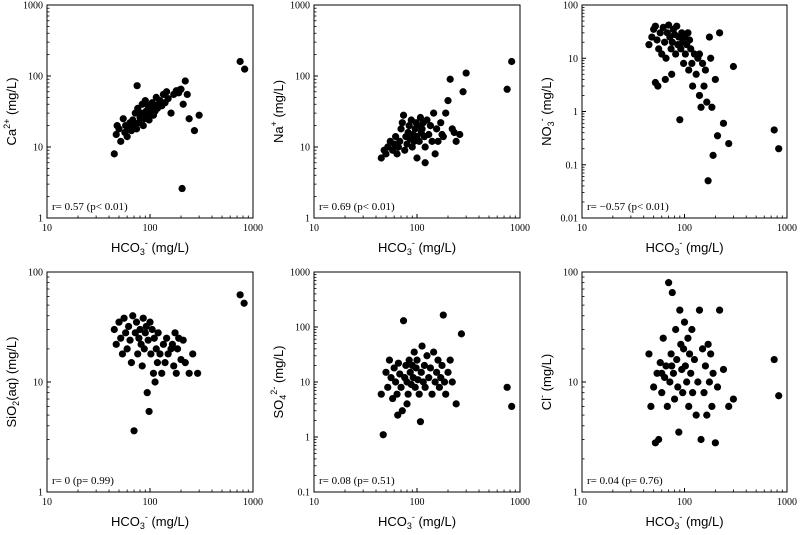 This screenshot has width=800, height=535. Describe the element at coordinates (83, 481) in the screenshot. I see `correlation-annotation: r= 0 (p= 0.99)` at that location.